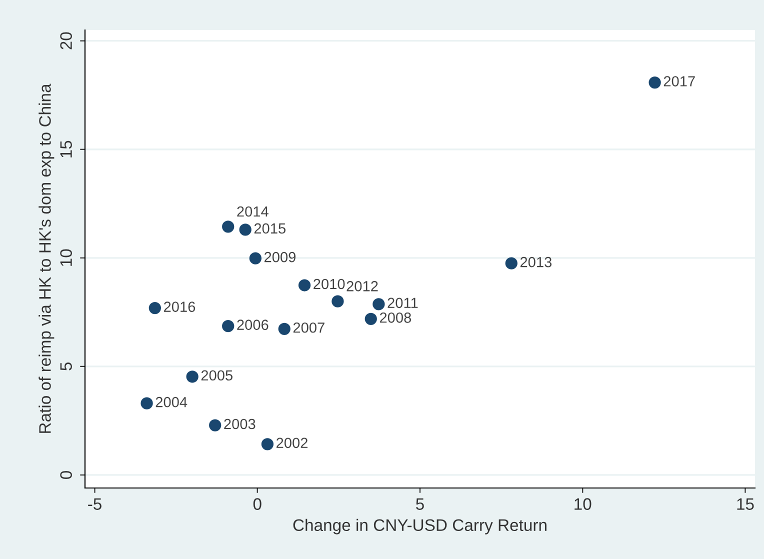 The height and width of the screenshot is (559, 764). I want to click on annotation: 2013, so click(536, 262).